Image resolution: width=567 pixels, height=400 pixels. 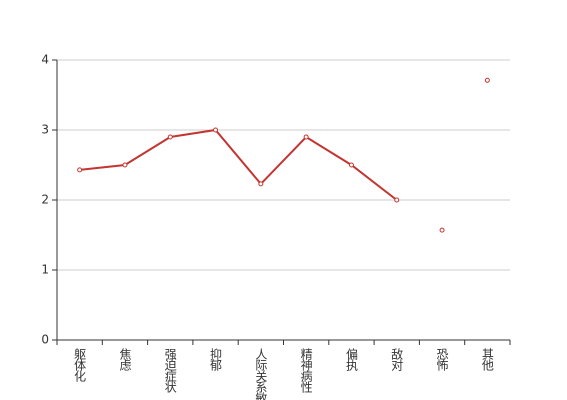 I want to click on series-line, so click(x=238, y=164).